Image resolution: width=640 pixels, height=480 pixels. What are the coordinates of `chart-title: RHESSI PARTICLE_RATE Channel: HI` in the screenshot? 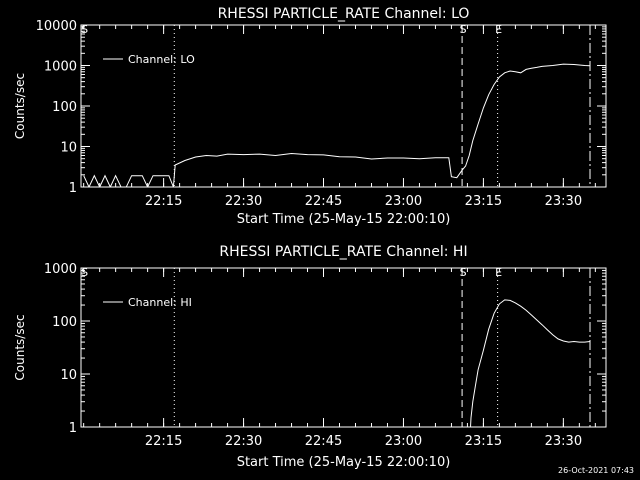 It's located at (343, 252).